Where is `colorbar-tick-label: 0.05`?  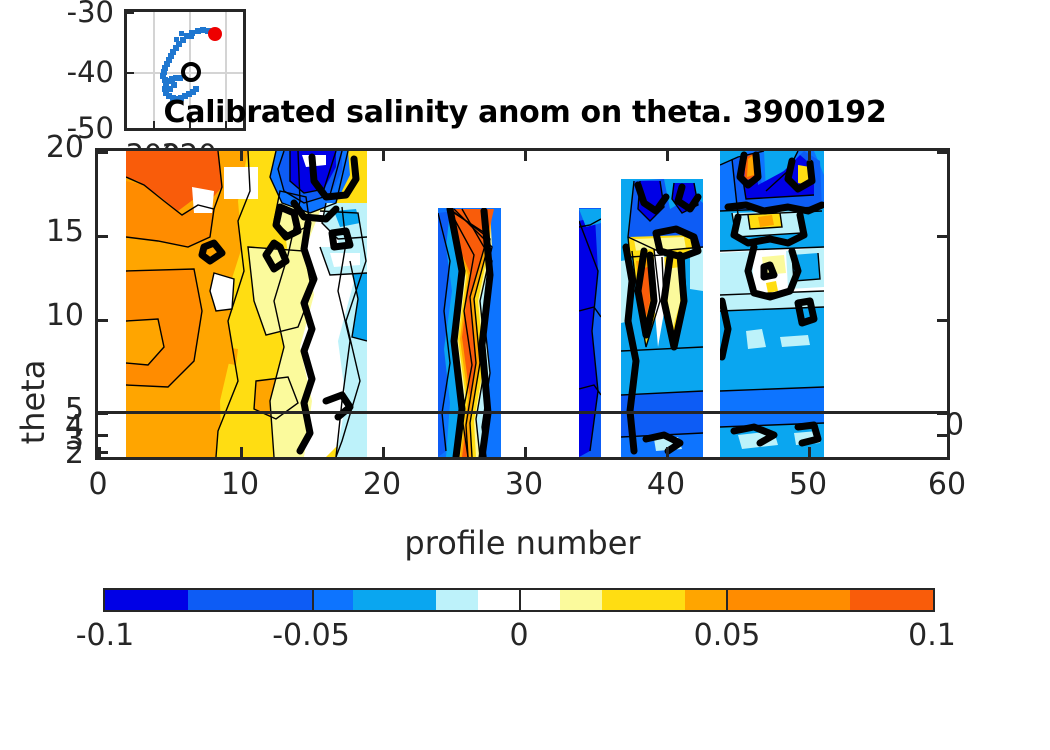
colorbar-tick-label: 0.05 is located at coordinates (727, 635).